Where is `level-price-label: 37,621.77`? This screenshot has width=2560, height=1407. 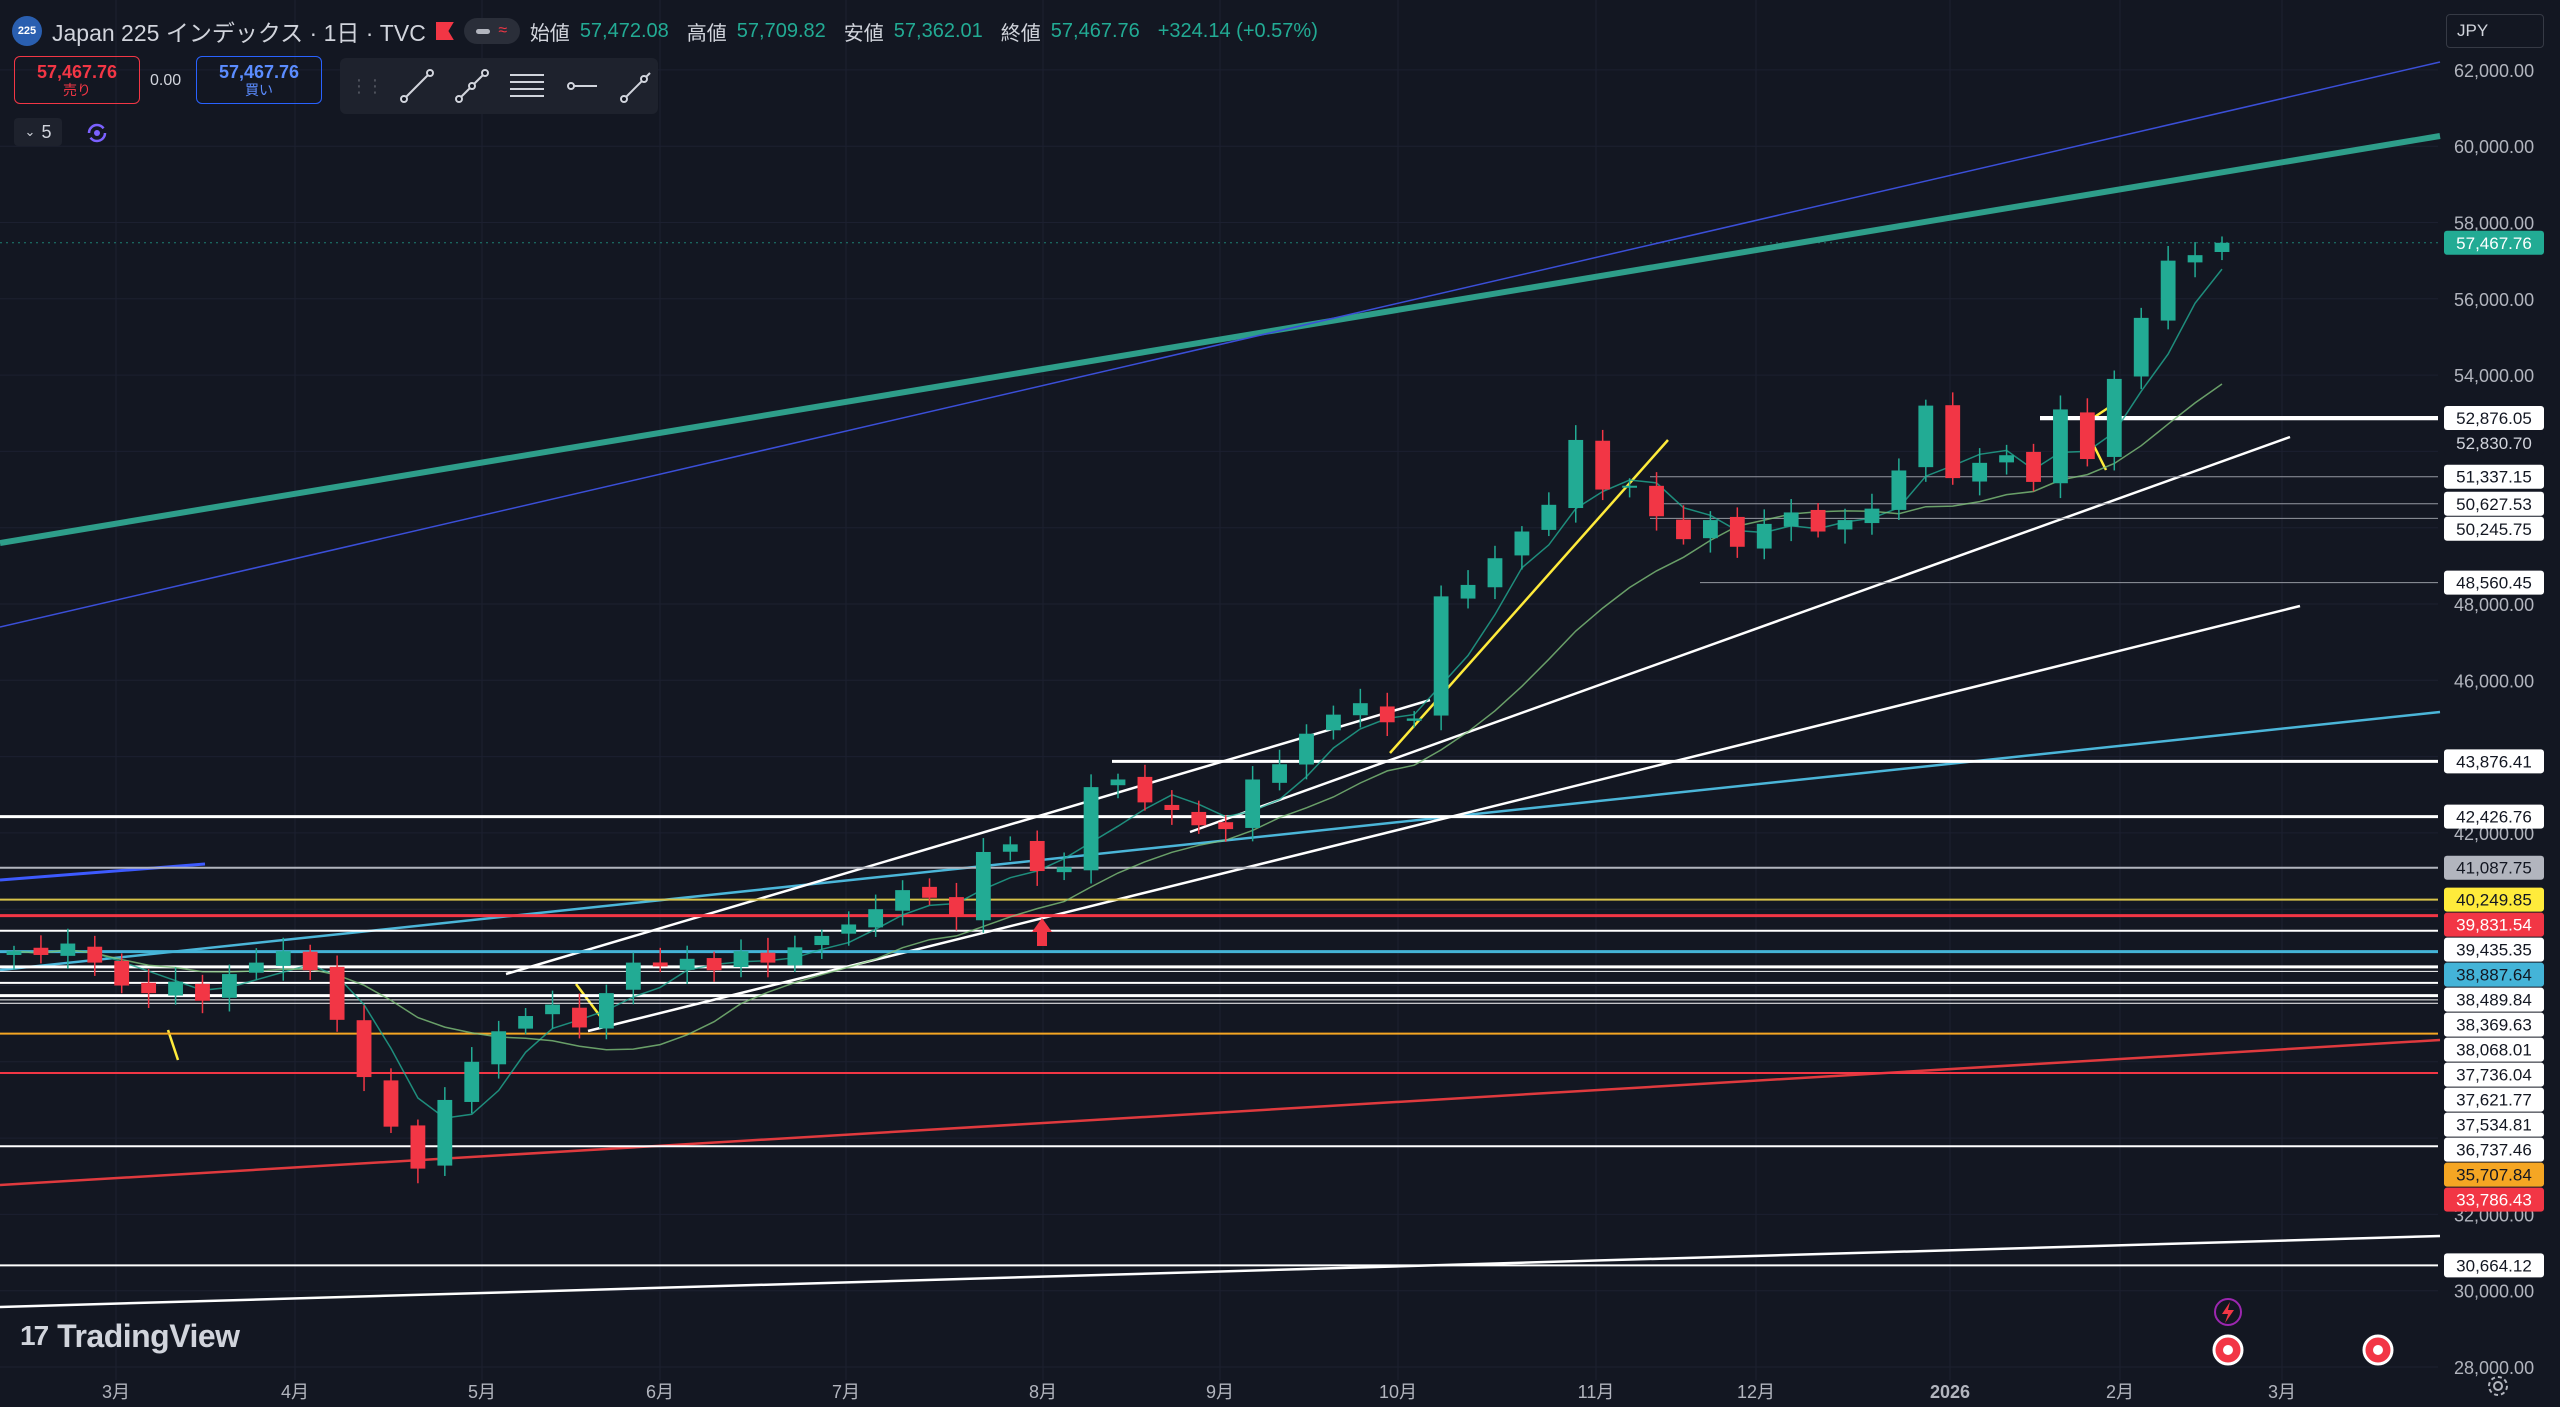
level-price-label: 37,621.77 is located at coordinates (2494, 1100).